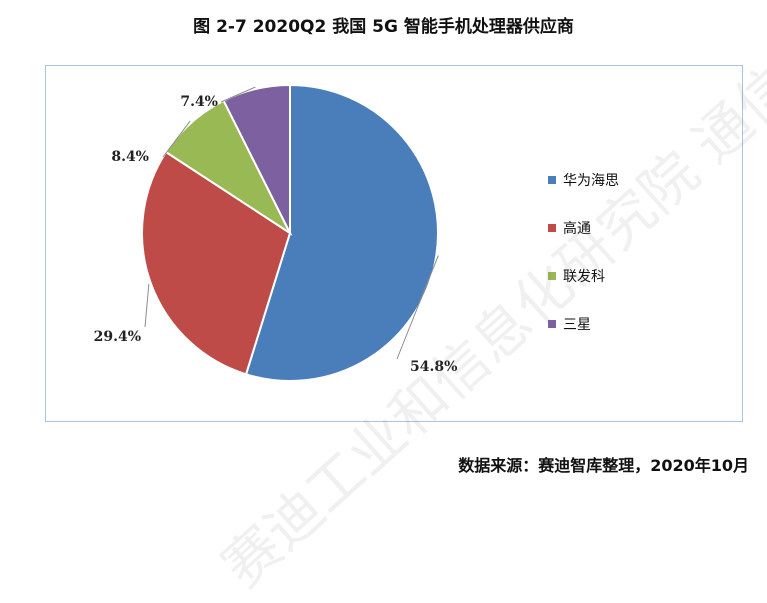 This screenshot has height=603, width=767. I want to click on data-label-samsung: 7.4%, so click(199, 102).